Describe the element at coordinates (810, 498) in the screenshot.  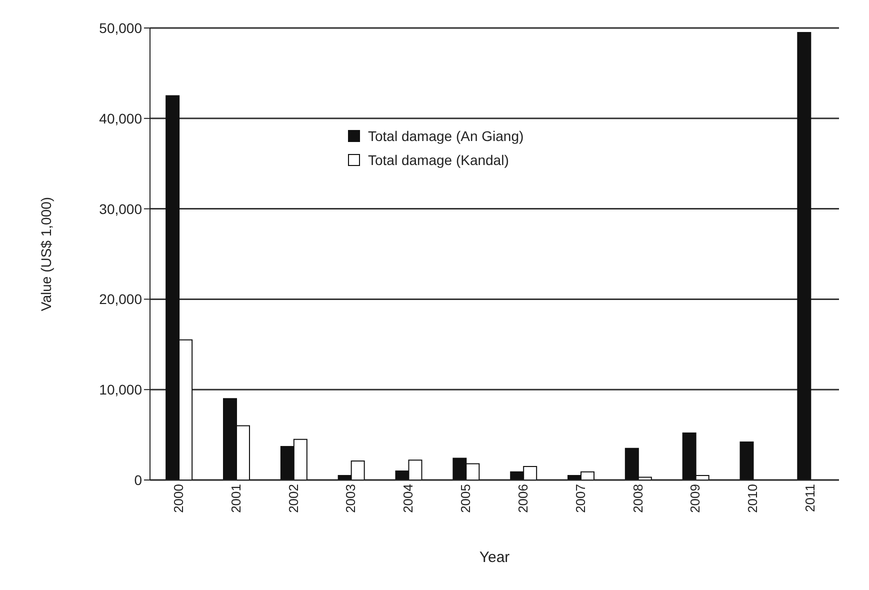
I see `x-tick-label: 2011` at that location.